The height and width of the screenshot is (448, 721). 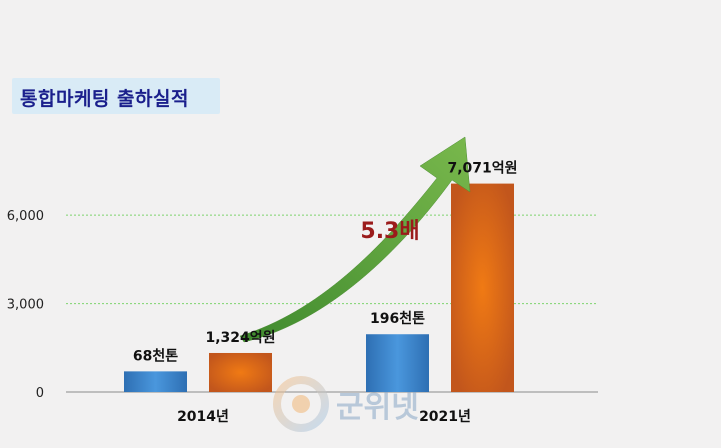 What do you see at coordinates (355, 239) in the screenshot?
I see `growth-arrow` at bounding box center [355, 239].